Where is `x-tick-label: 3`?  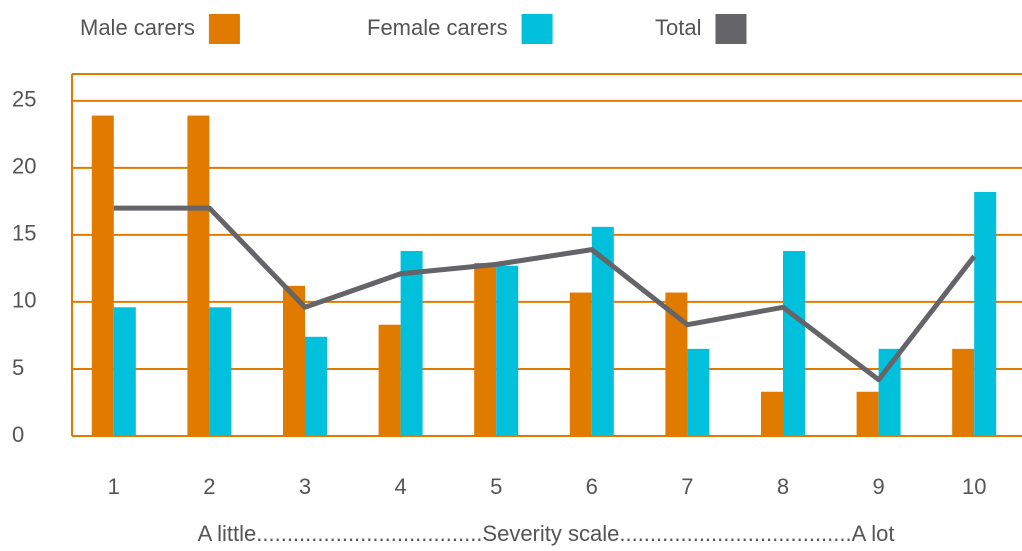
x-tick-label: 3 is located at coordinates (305, 486).